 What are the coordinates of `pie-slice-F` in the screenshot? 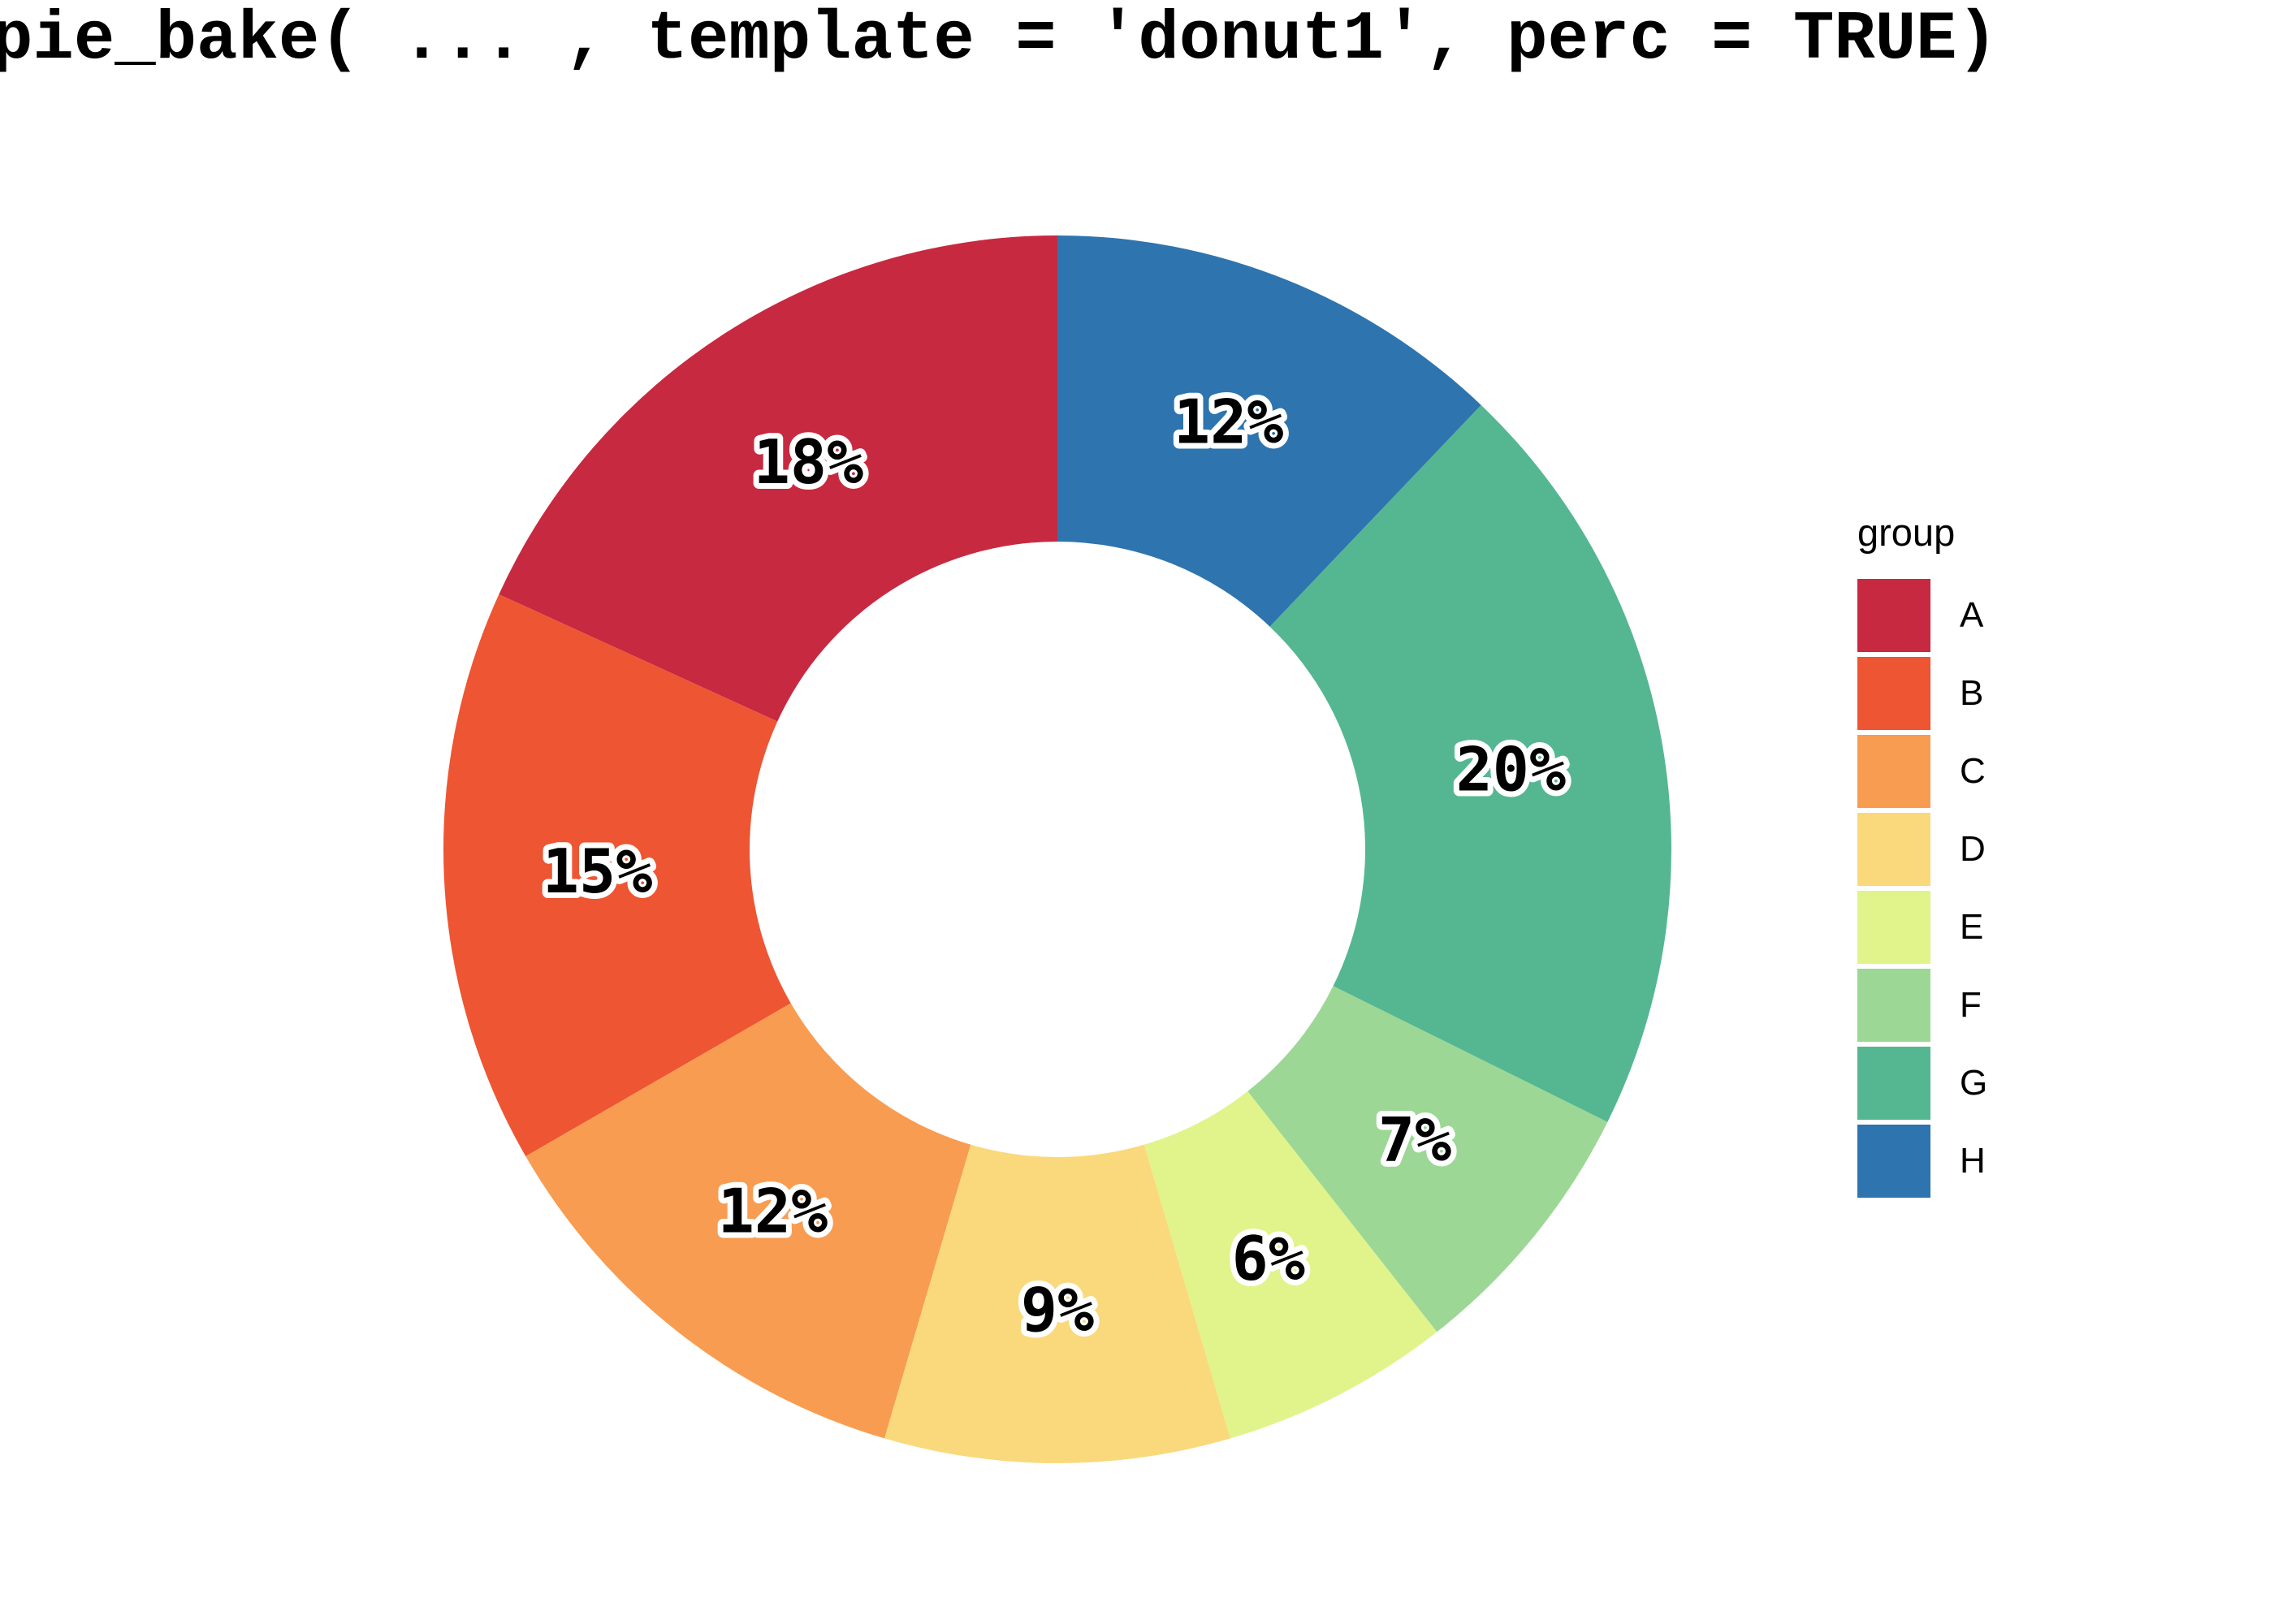 It's located at (1427, 1159).